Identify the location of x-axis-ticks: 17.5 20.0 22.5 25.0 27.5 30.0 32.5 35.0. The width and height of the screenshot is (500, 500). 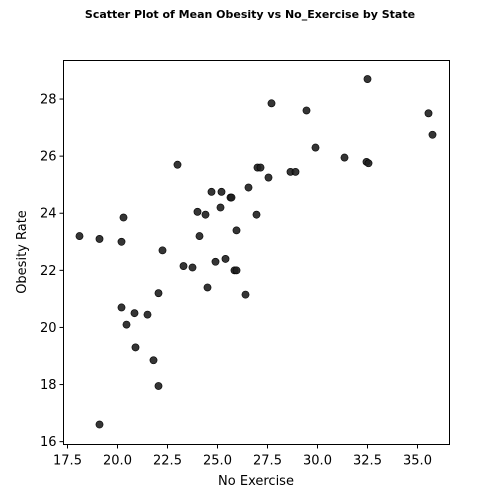
(242, 456).